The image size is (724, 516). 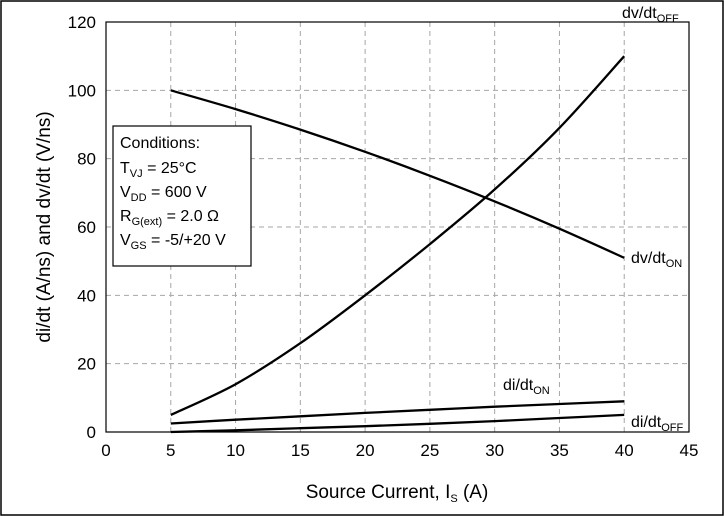 What do you see at coordinates (105, 450) in the screenshot?
I see `x-tick-label: 0` at bounding box center [105, 450].